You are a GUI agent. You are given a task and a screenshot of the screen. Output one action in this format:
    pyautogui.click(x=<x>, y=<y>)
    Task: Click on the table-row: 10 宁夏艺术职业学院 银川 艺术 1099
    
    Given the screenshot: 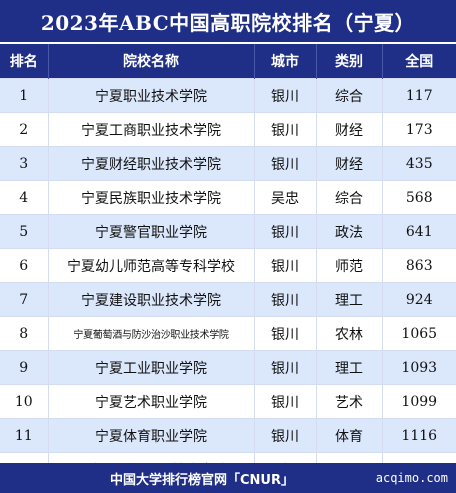 What is the action you would take?
    pyautogui.click(x=228, y=401)
    